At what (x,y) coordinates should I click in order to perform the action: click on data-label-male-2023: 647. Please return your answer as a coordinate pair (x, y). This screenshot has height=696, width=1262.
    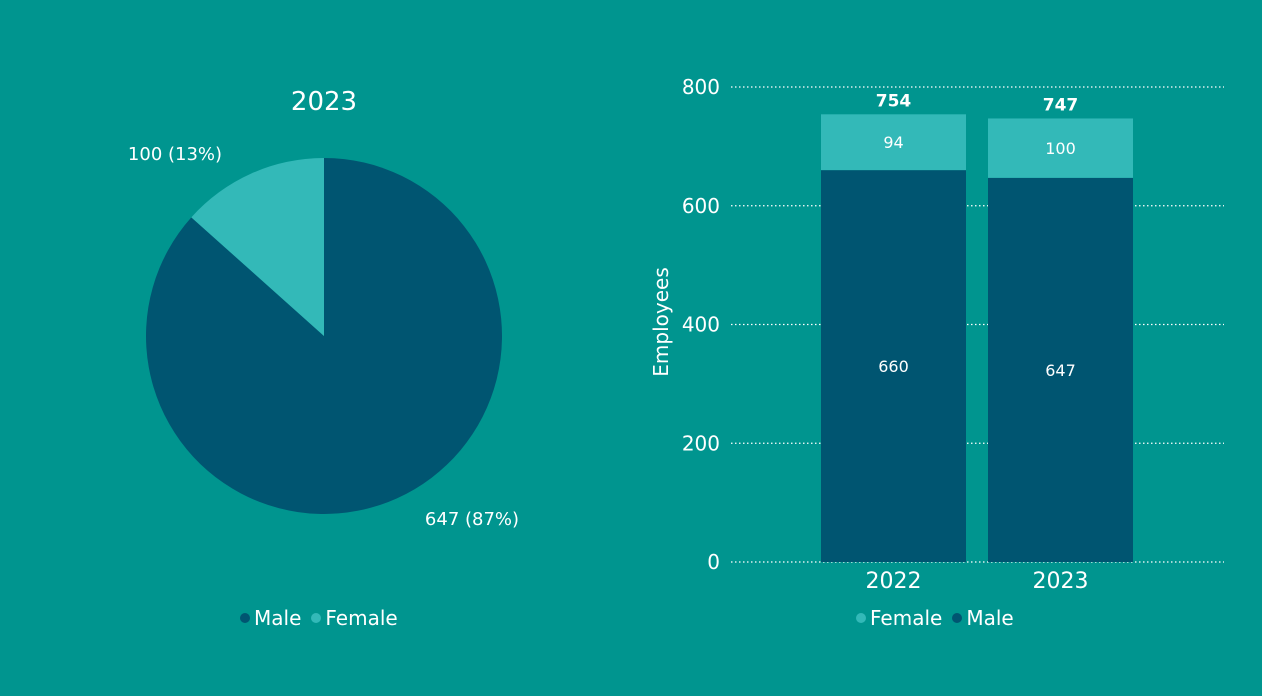
    Looking at the image, I should click on (1060, 370).